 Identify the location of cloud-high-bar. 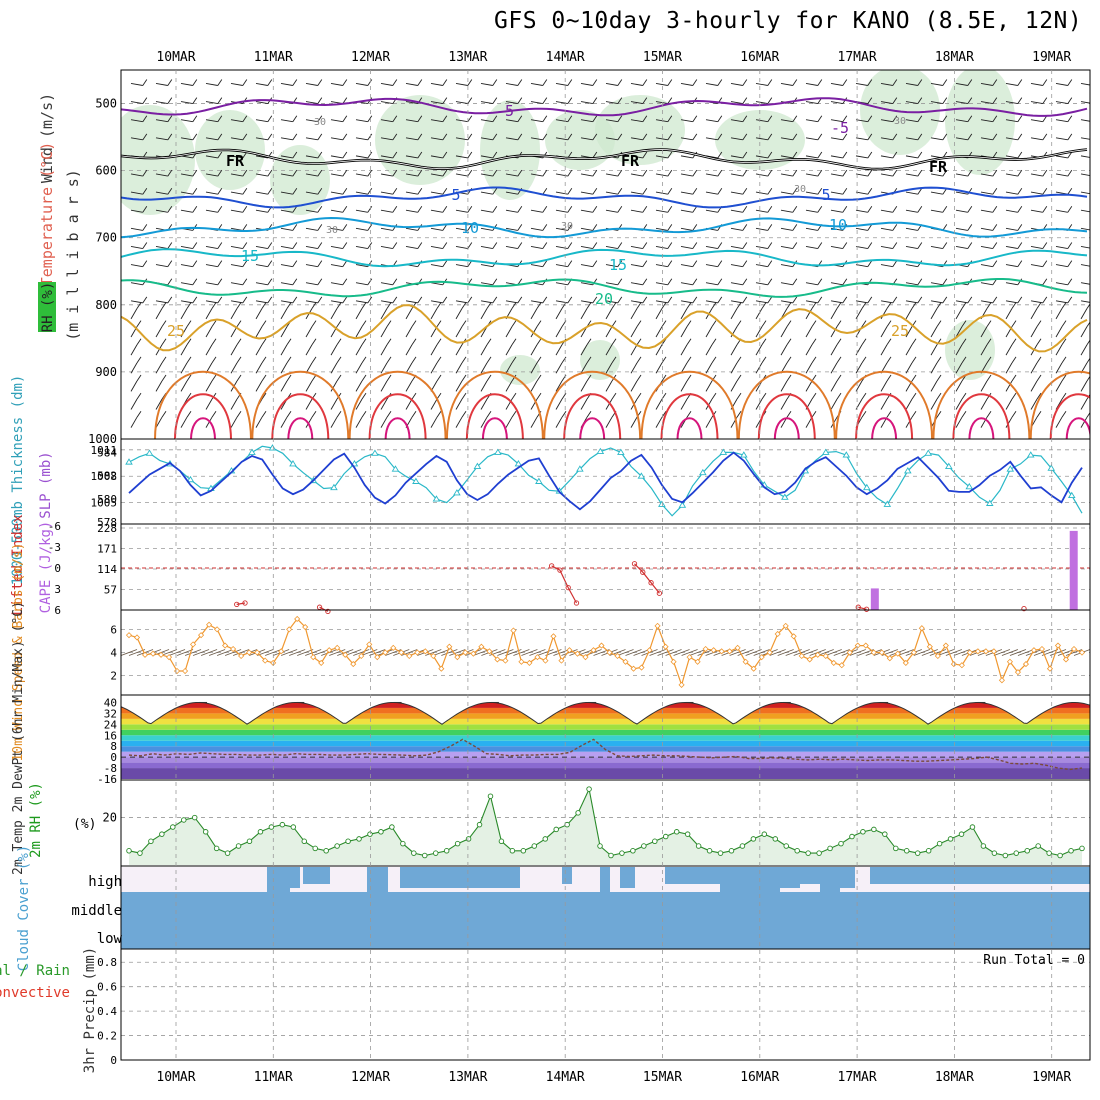
(980, 875).